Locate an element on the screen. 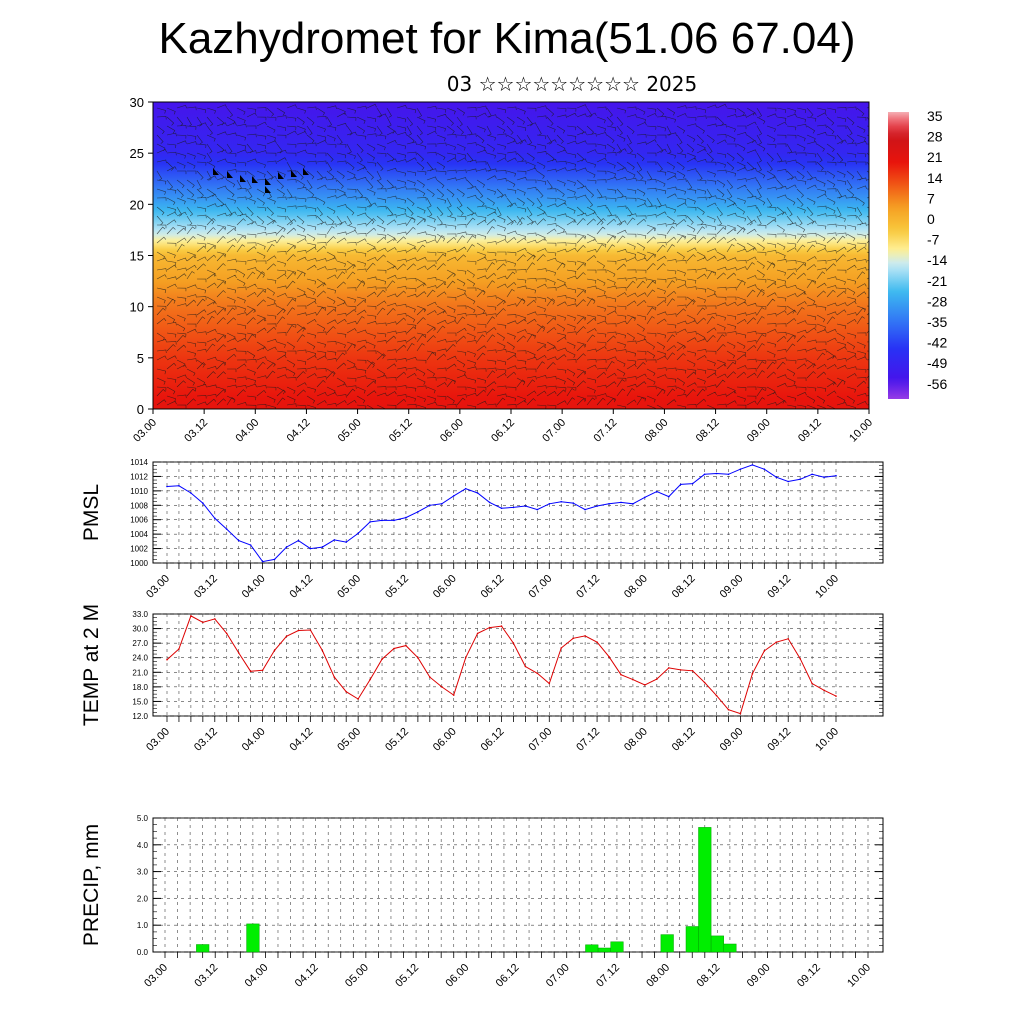 This screenshot has width=1024, height=1024. ytick-label: 2.0 is located at coordinates (143, 898).